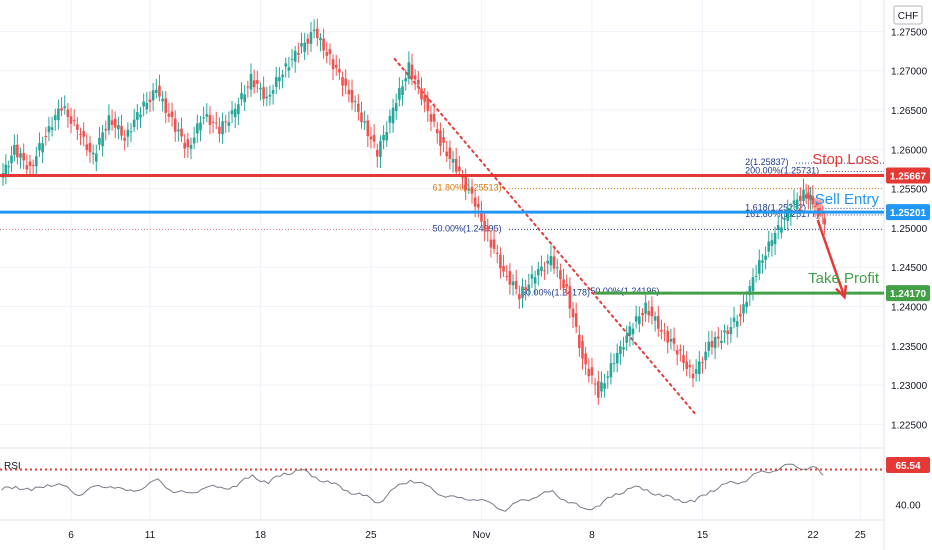 The height and width of the screenshot is (550, 932). I want to click on fib-level-label: 2(1.25837), so click(767, 162).